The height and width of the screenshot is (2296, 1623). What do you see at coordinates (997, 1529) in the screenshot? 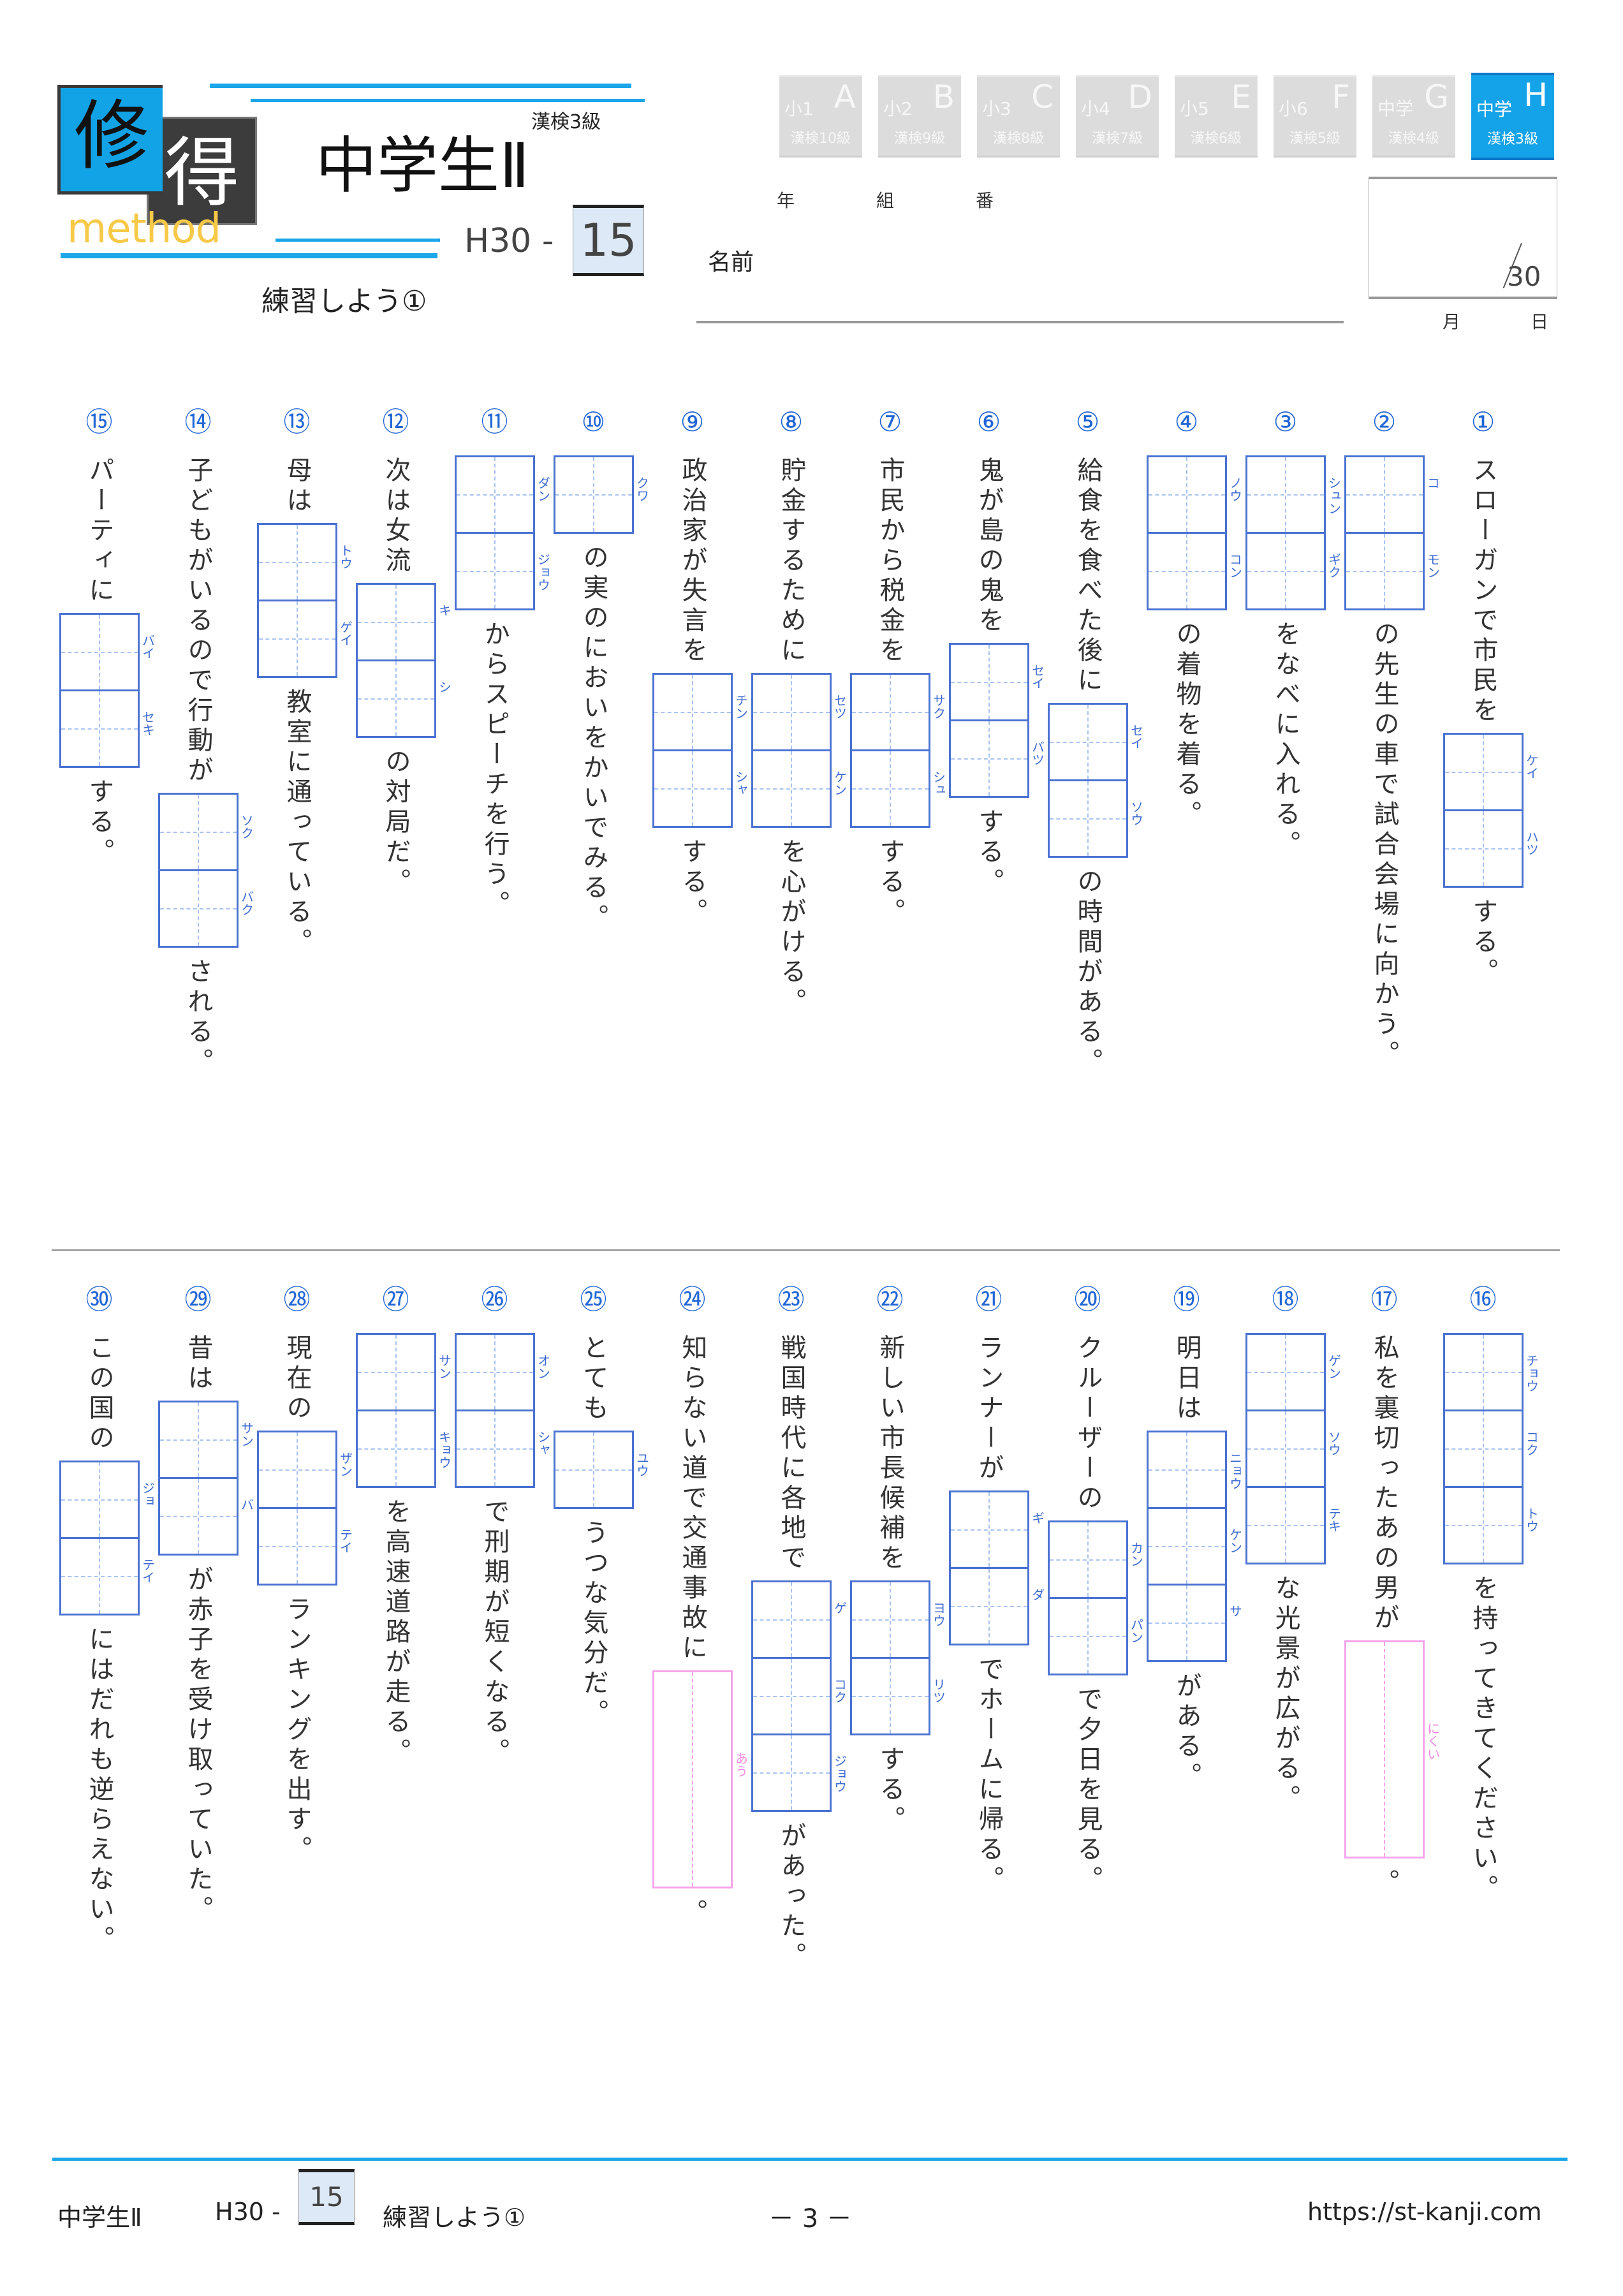
I see `kanji-answer-cell: ギ` at bounding box center [997, 1529].